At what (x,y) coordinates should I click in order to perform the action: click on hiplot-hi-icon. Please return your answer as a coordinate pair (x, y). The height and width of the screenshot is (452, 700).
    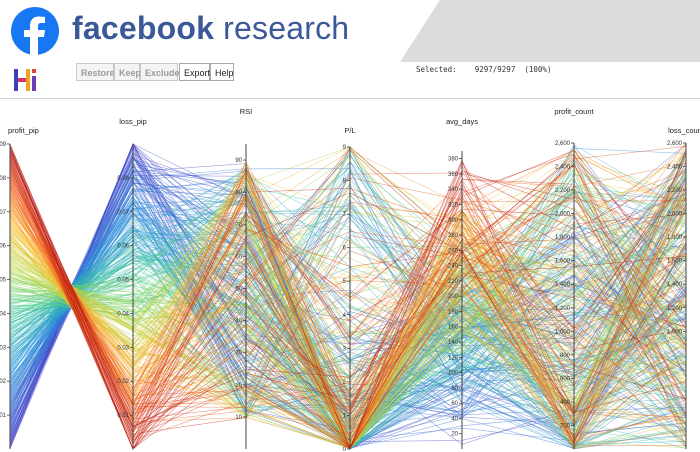
    Looking at the image, I should click on (25, 80).